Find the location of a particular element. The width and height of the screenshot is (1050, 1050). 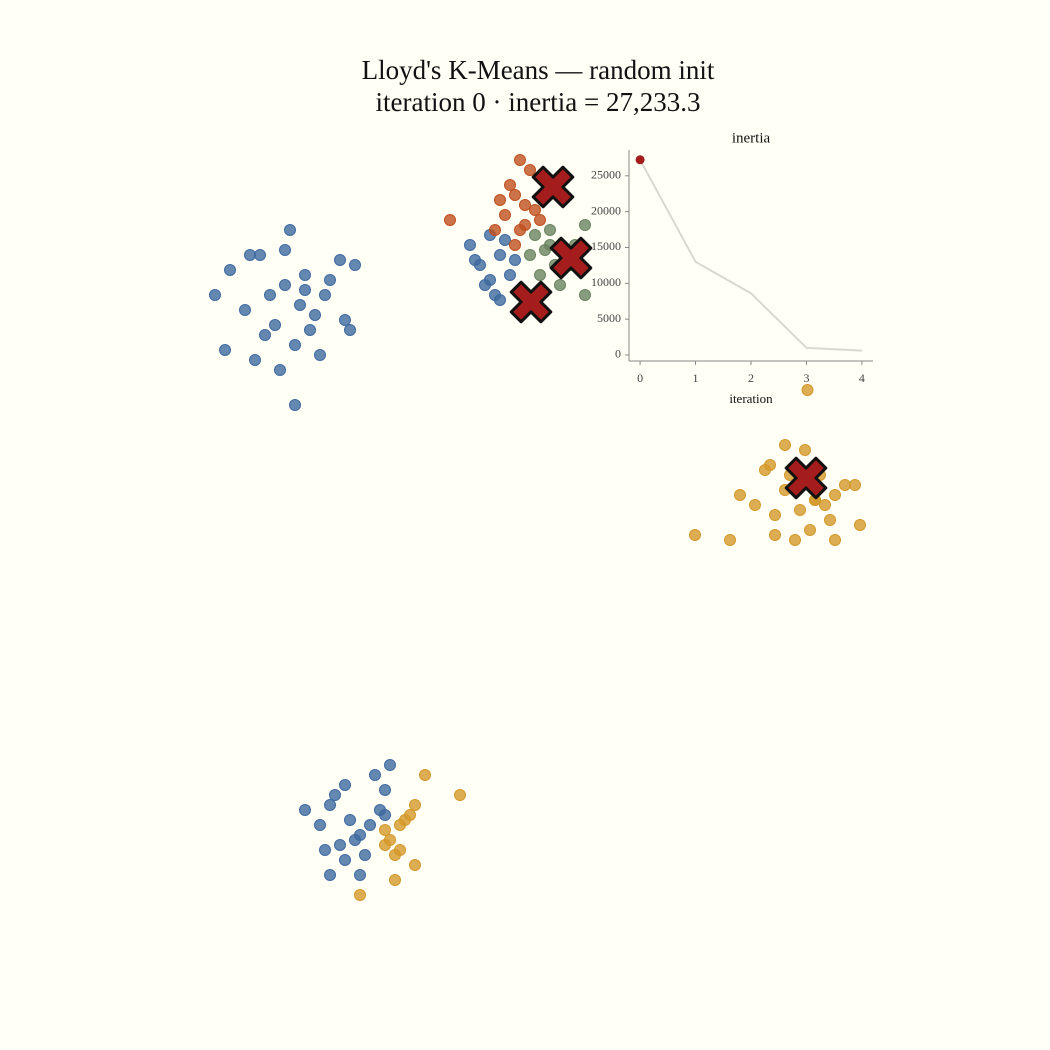

x-tick-label: 4 is located at coordinates (862, 378).